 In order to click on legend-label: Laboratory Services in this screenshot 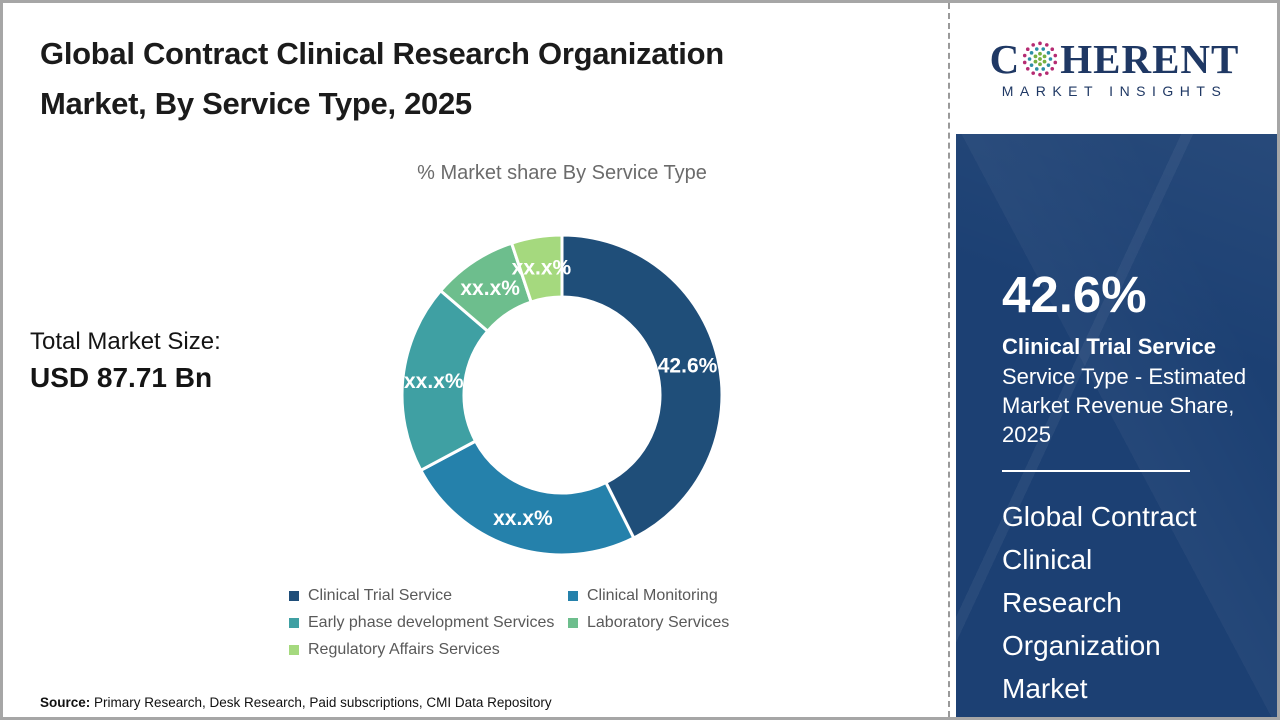, I will do `click(658, 622)`.